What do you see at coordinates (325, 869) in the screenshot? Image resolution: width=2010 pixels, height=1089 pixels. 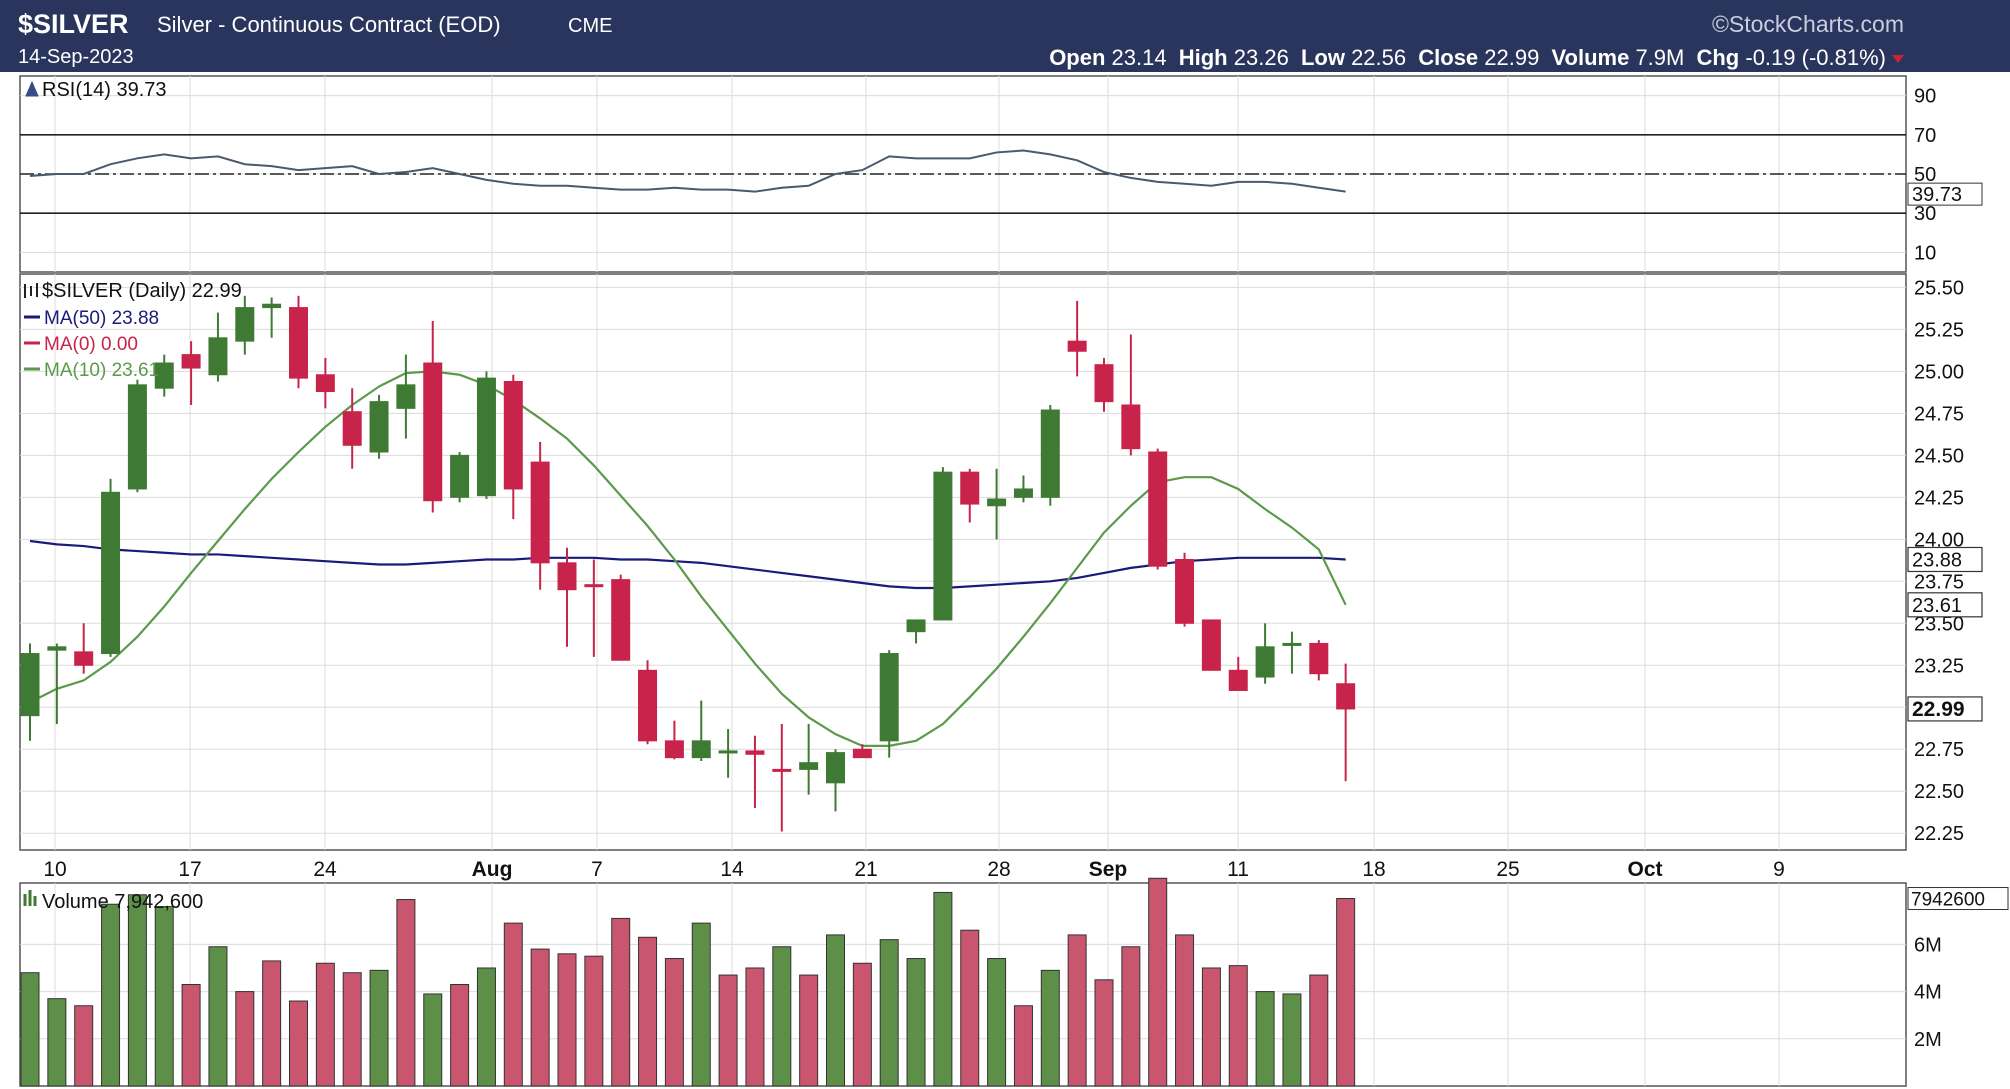 I see `x-tick-label: 24` at bounding box center [325, 869].